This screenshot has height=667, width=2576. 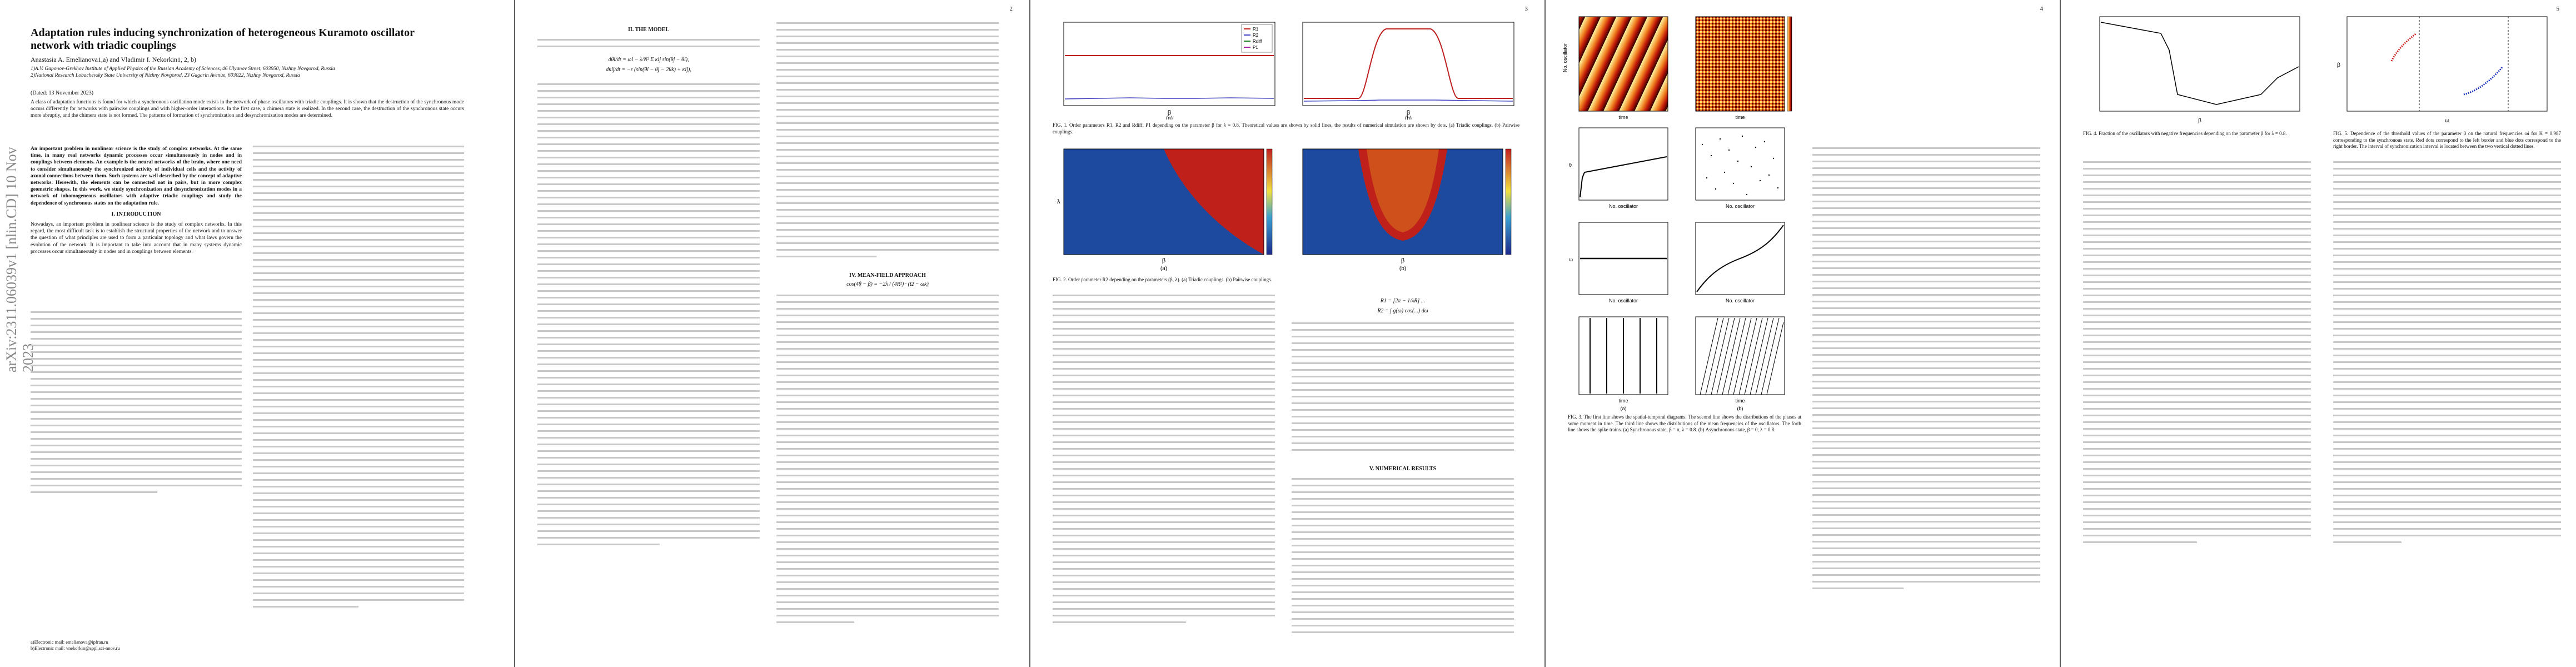 I want to click on fig3a-phase-x: No. oscillator, so click(x=1623, y=206).